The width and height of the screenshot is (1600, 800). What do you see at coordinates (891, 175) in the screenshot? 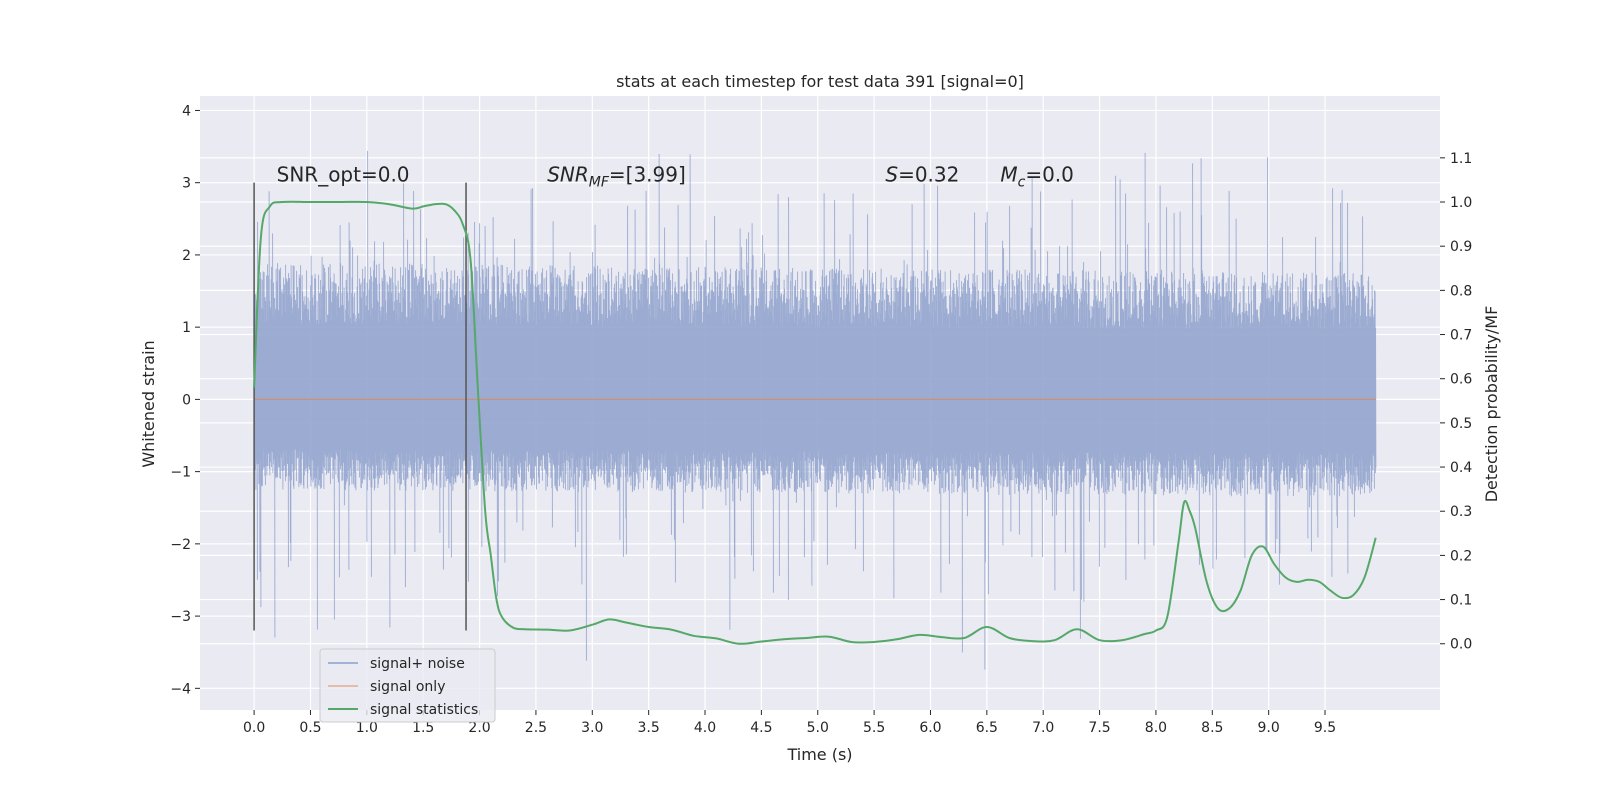
I see `annotation-symbol: S` at bounding box center [891, 175].